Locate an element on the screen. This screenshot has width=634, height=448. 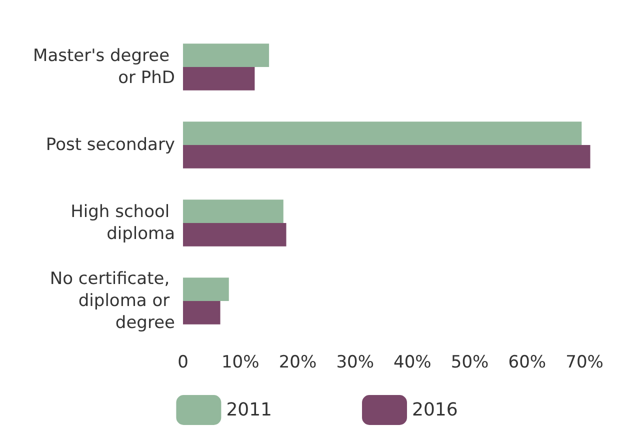
x-tick-label: 20% is located at coordinates (297, 362).